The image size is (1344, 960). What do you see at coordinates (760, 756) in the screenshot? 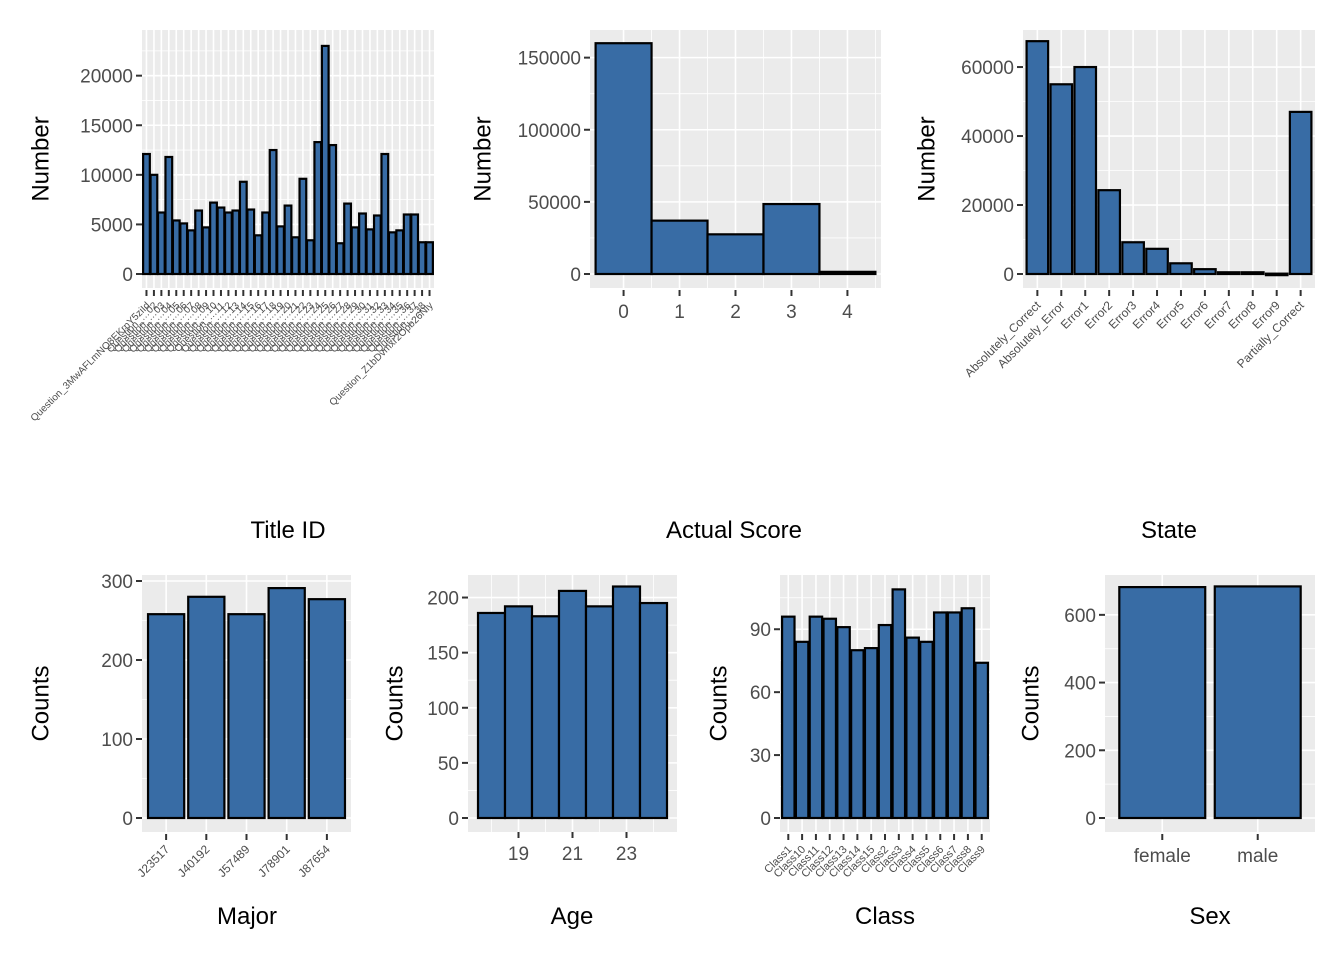
I see `y-tick-label: 30` at bounding box center [760, 756].